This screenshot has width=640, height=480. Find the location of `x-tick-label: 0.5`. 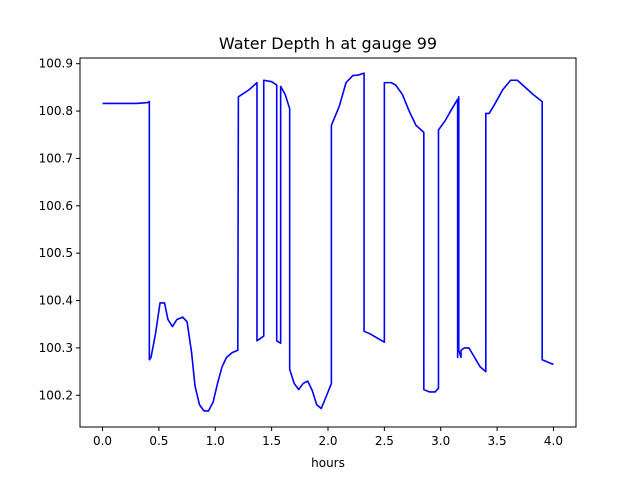

x-tick-label: 0.5 is located at coordinates (158, 441).